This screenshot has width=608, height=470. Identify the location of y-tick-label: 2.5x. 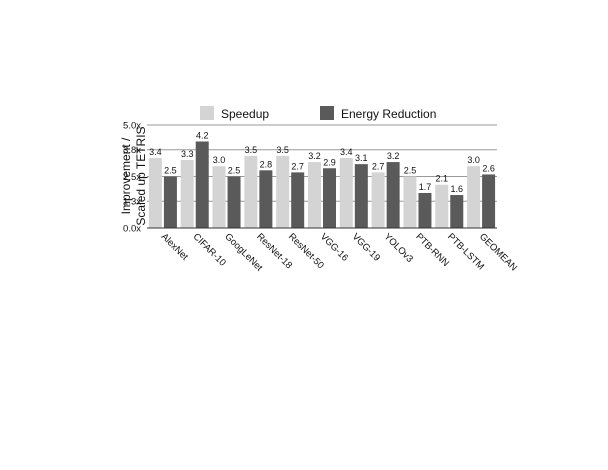
(132, 177).